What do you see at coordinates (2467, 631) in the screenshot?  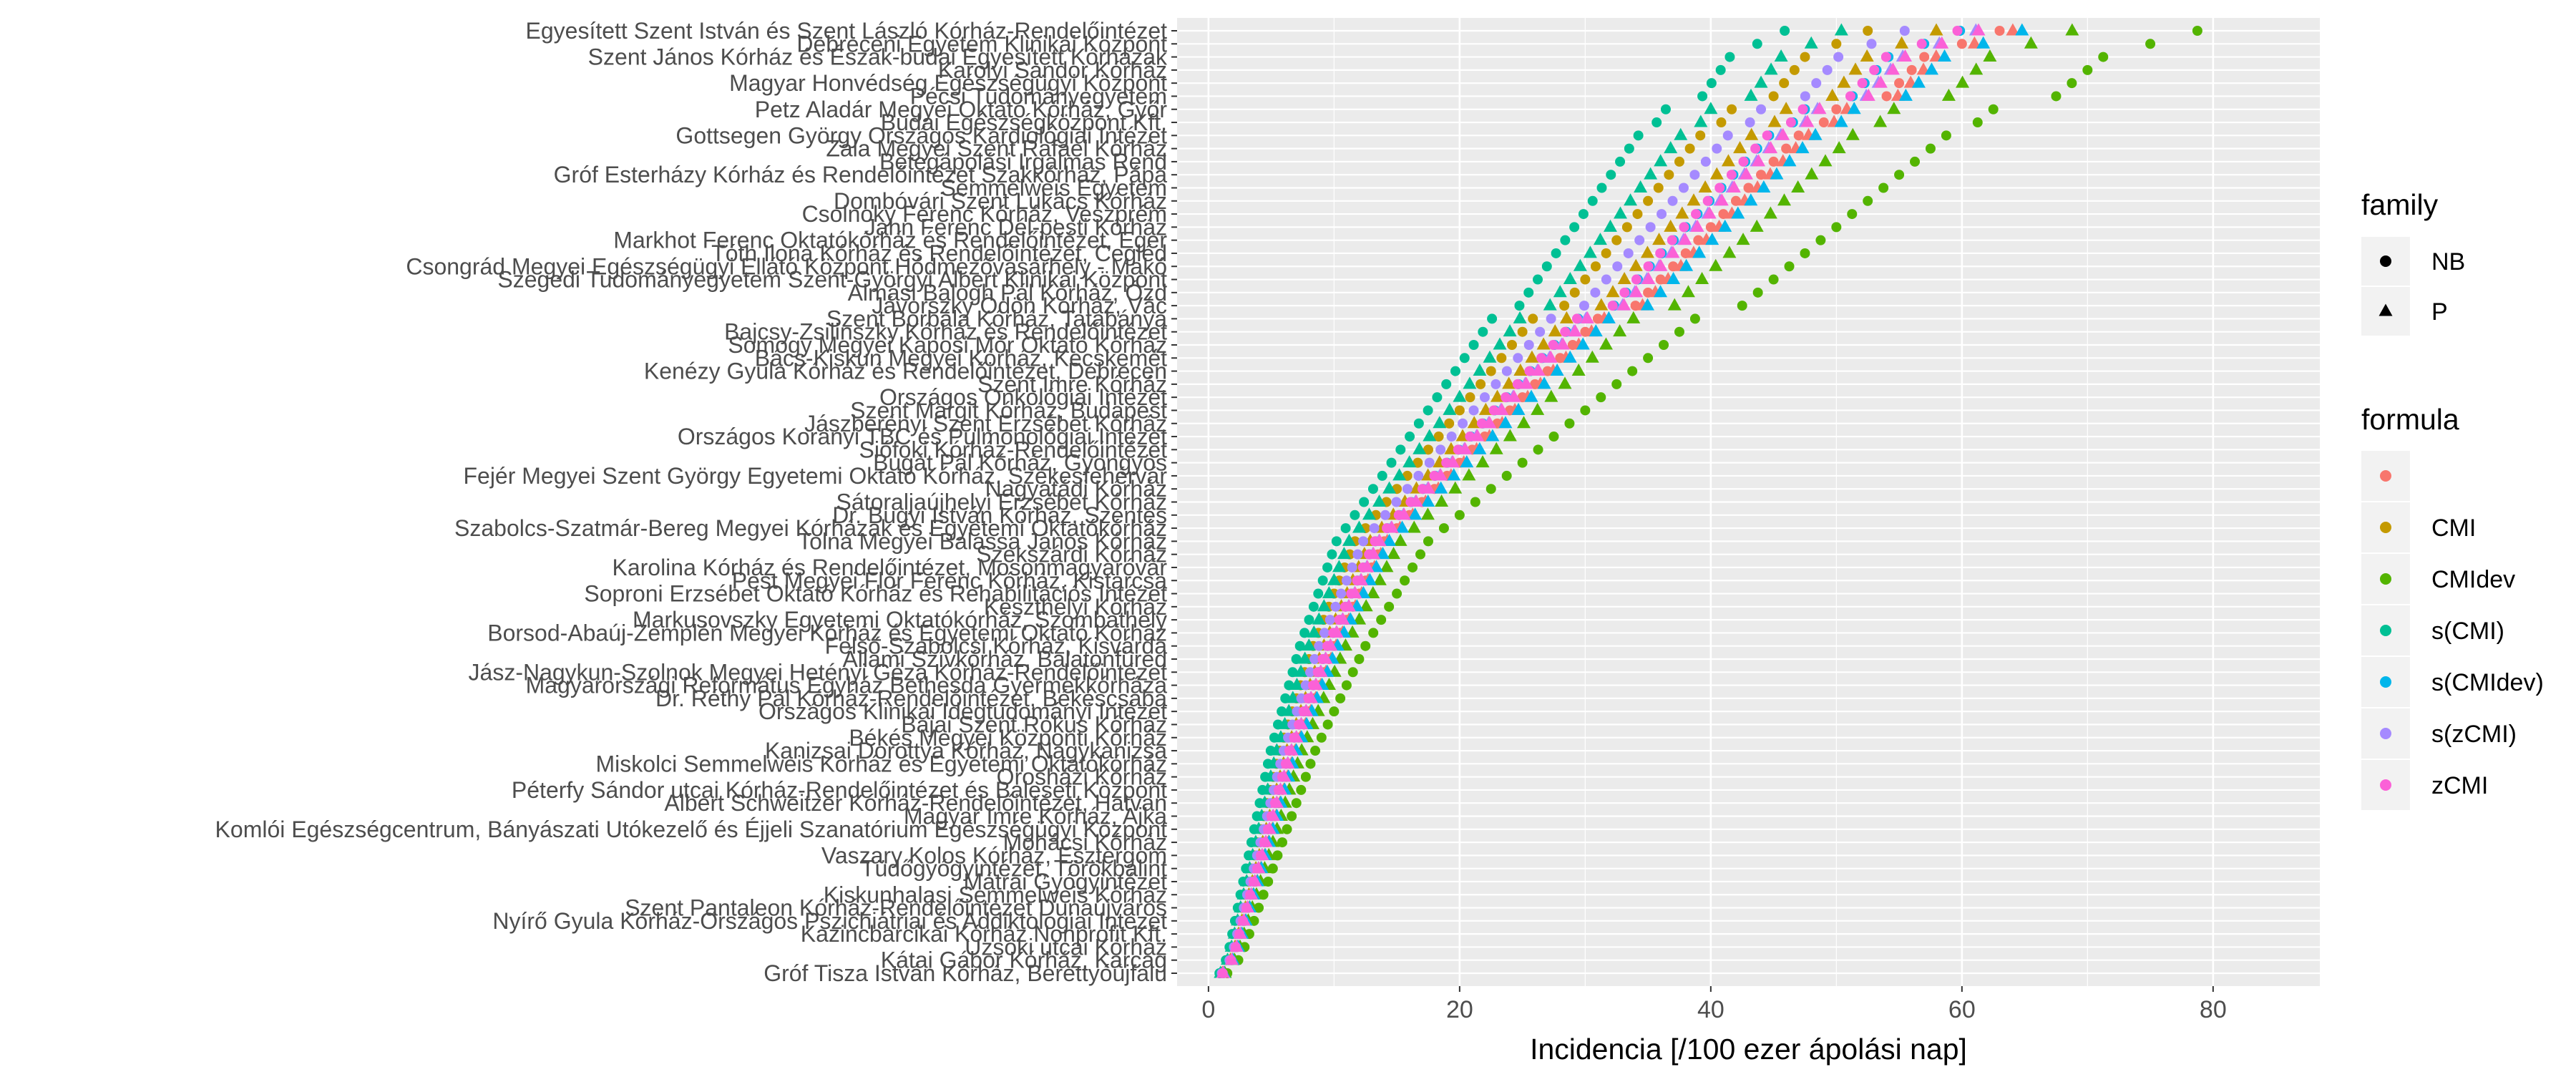 I see `legend-label-formula: s(CMI)` at bounding box center [2467, 631].